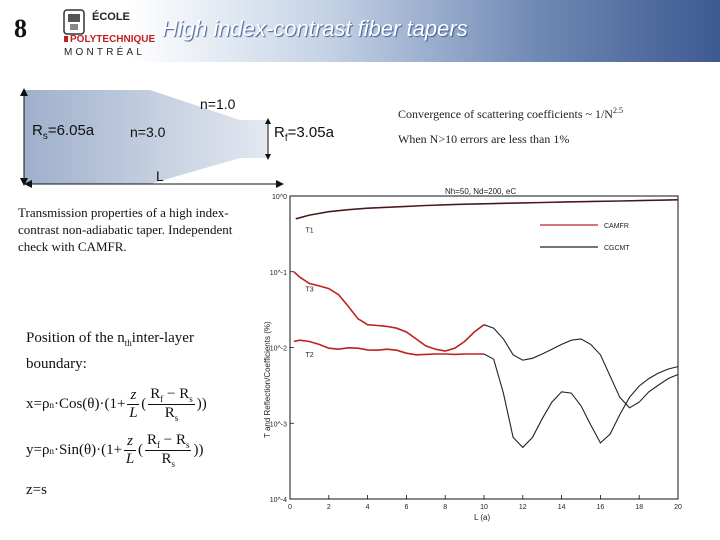 The height and width of the screenshot is (540, 720). I want to click on school-logo: ÉCOLE POLYTECHNIQUE MONTRÉAL, so click(110, 32).